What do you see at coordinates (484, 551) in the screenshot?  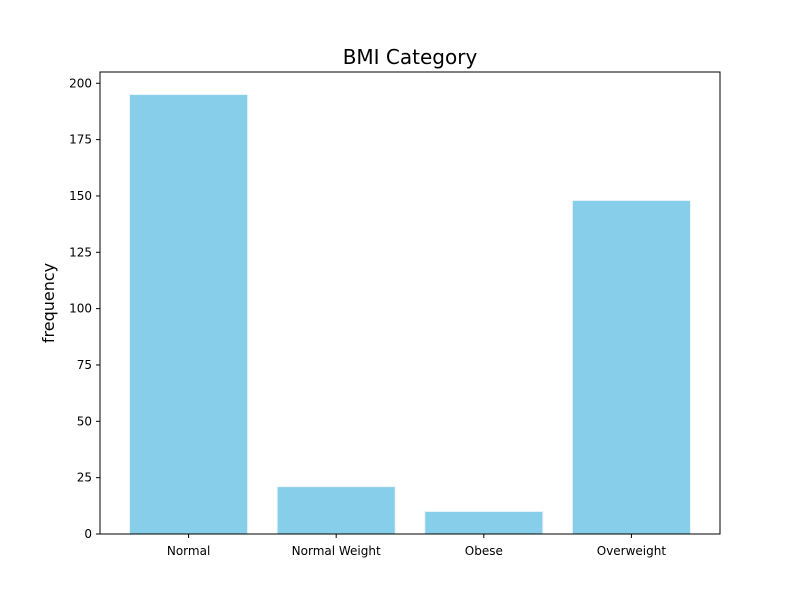 I see `x-tick-label: Obese` at bounding box center [484, 551].